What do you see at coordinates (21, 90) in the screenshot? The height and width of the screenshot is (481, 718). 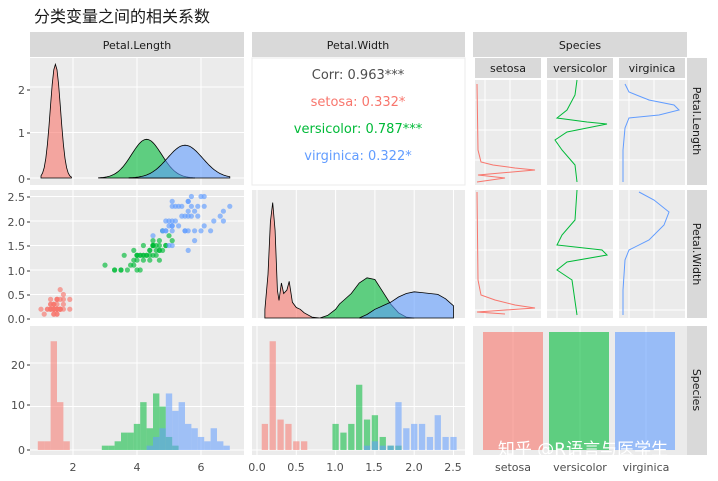 I see `y-tick: 2` at bounding box center [21, 90].